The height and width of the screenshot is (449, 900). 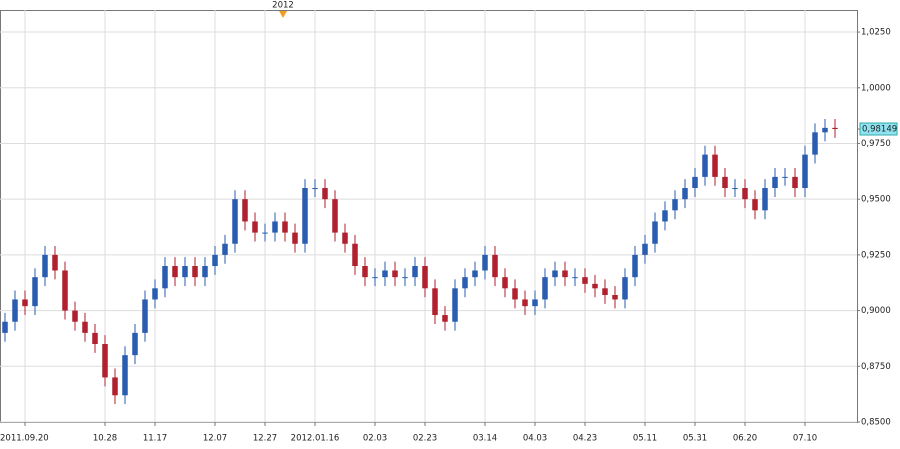 What do you see at coordinates (315, 439) in the screenshot?
I see `x-tick-label: 2012.01.16` at bounding box center [315, 439].